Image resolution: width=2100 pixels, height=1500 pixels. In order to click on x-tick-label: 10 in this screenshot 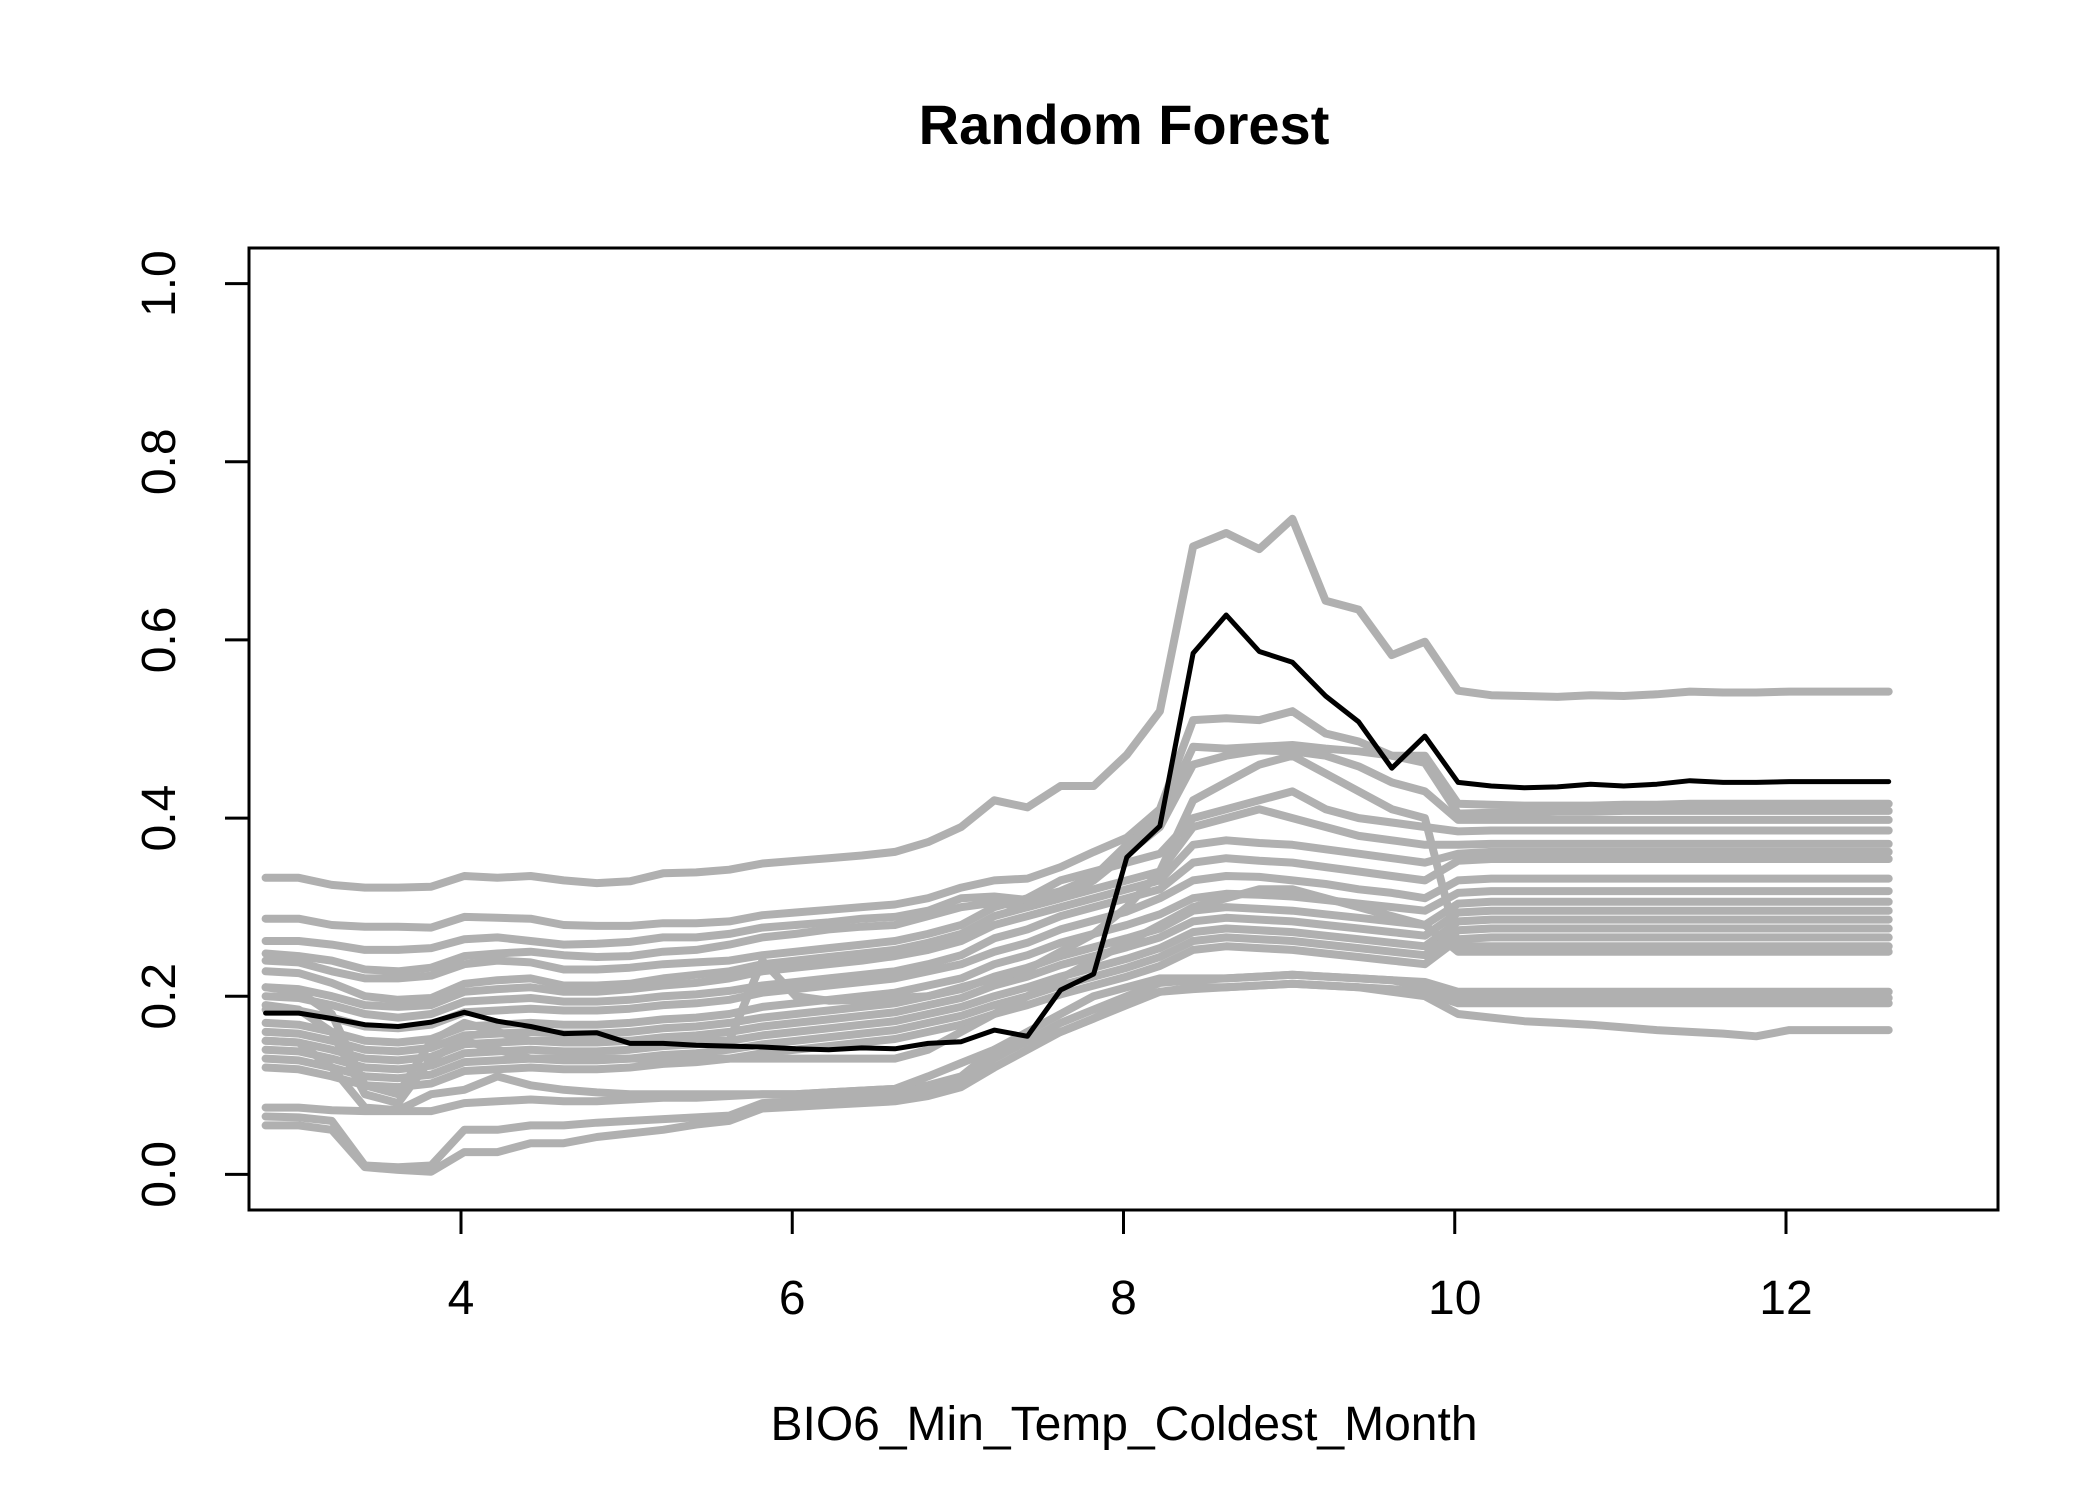, I will do `click(1454, 1298)`.